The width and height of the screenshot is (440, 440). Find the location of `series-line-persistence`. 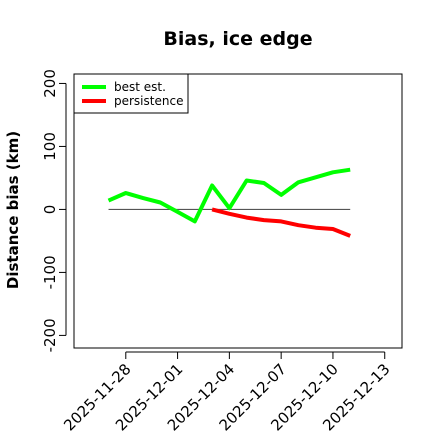

series-line-persistence is located at coordinates (281, 222).